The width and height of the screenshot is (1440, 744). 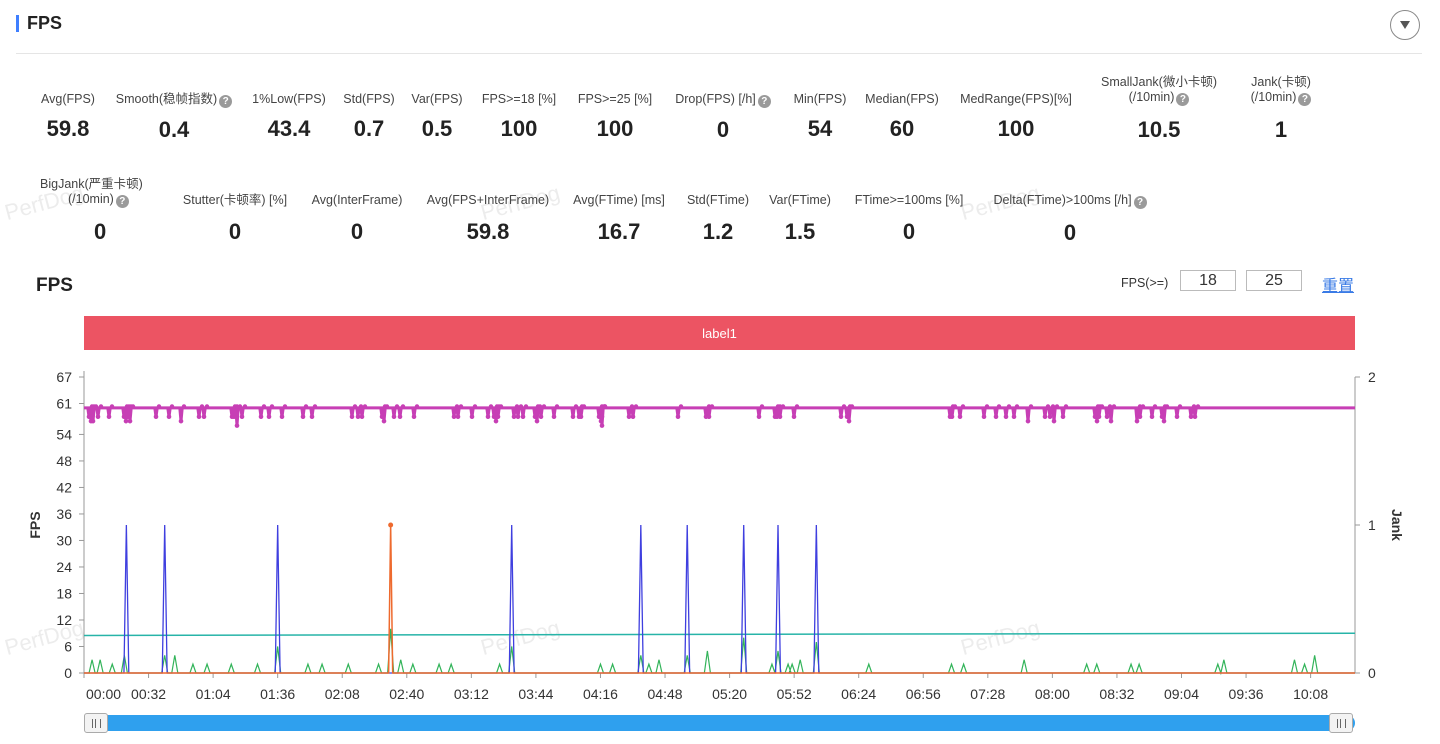 I want to click on y-tick-label: 6, so click(x=68, y=646).